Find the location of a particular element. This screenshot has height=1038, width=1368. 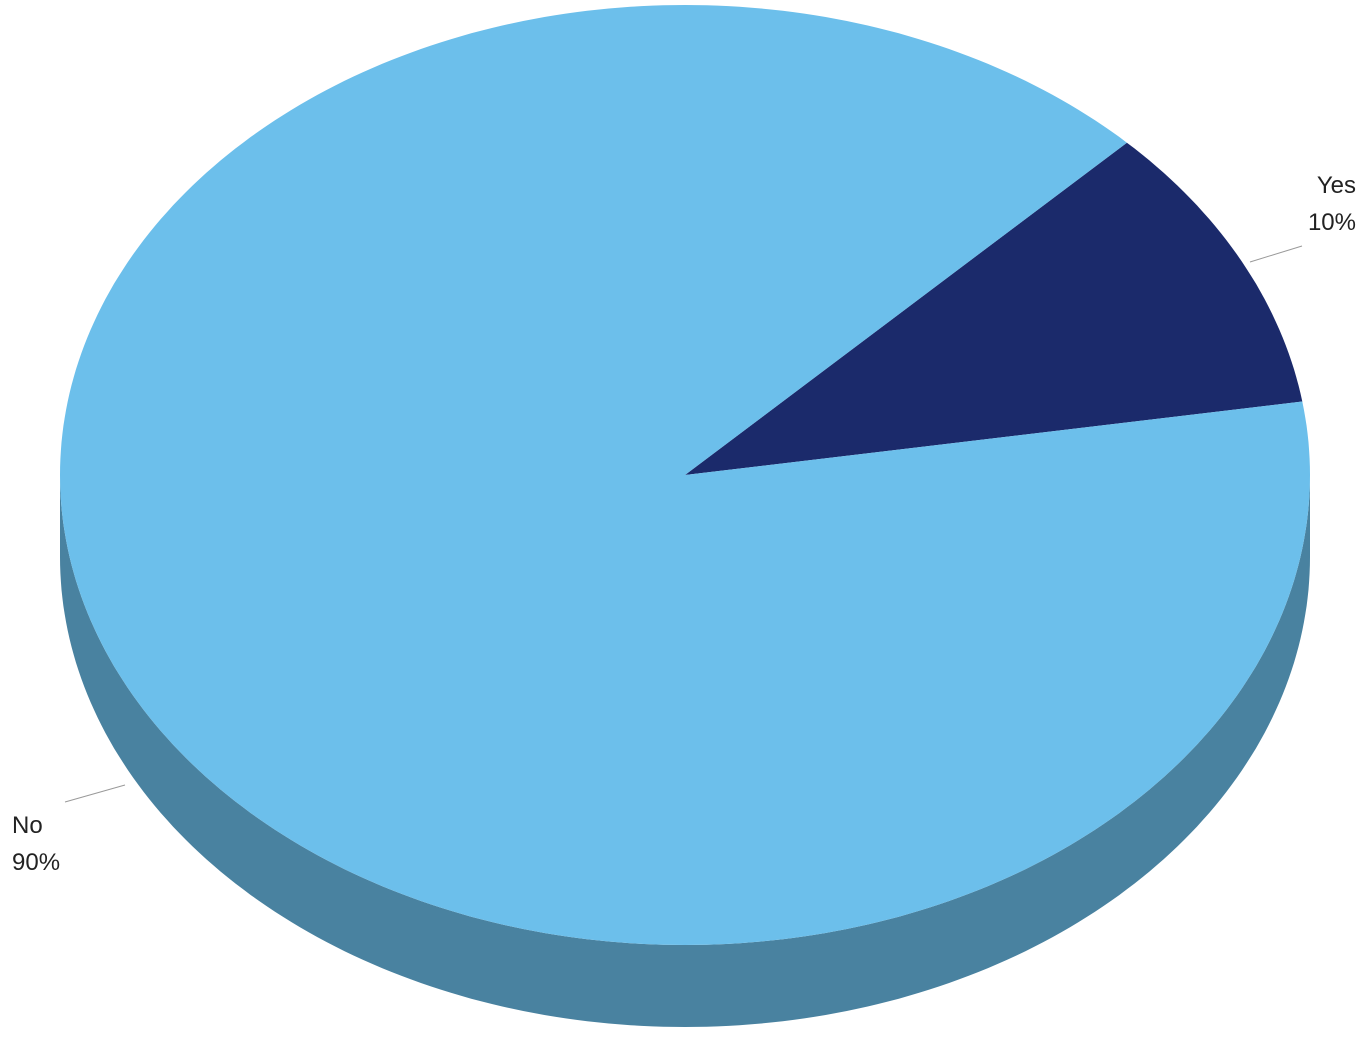

category-label: Yes is located at coordinates (1336, 185).